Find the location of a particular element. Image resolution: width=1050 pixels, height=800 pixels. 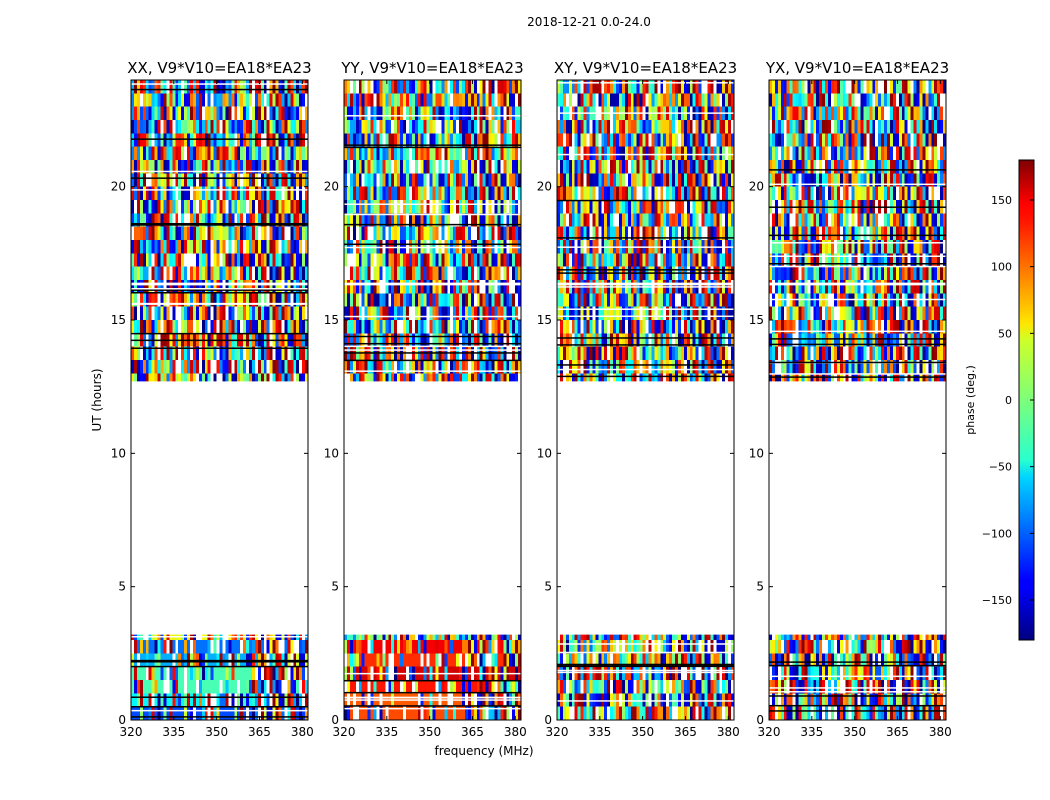

y-axis-label: UT (hours) is located at coordinates (97, 399).